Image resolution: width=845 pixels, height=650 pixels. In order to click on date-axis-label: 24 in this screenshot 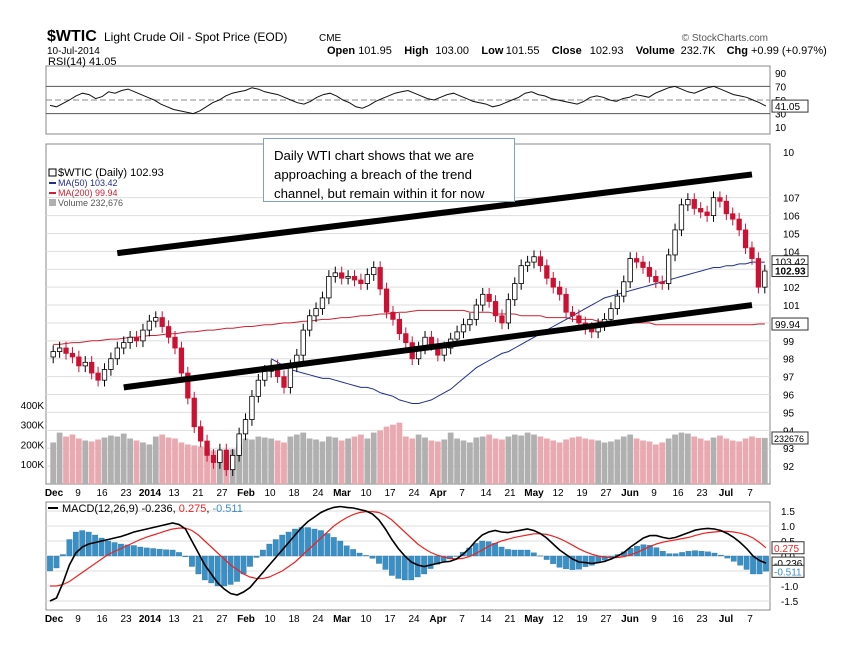, I will do `click(318, 493)`.